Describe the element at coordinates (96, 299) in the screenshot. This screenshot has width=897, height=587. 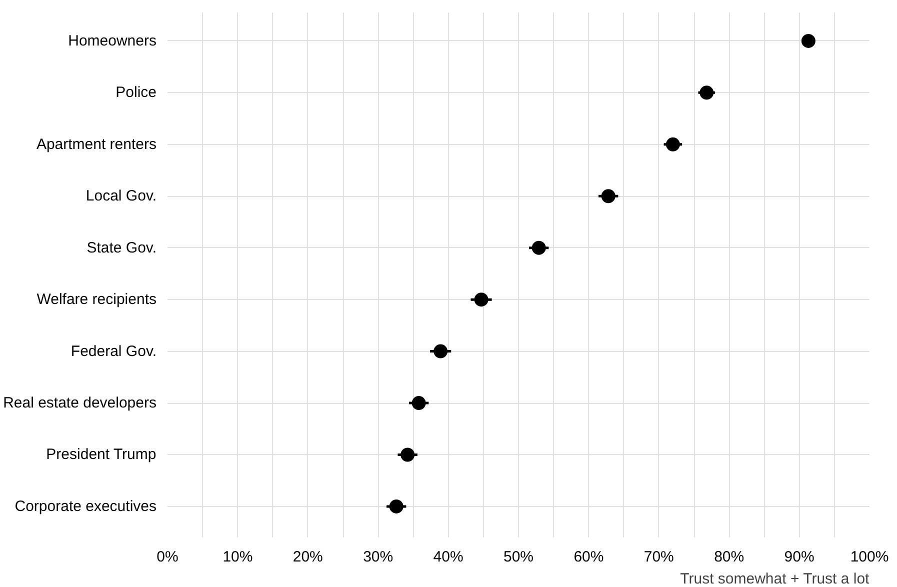
I see `y-tick-label: Welfare recipients` at that location.